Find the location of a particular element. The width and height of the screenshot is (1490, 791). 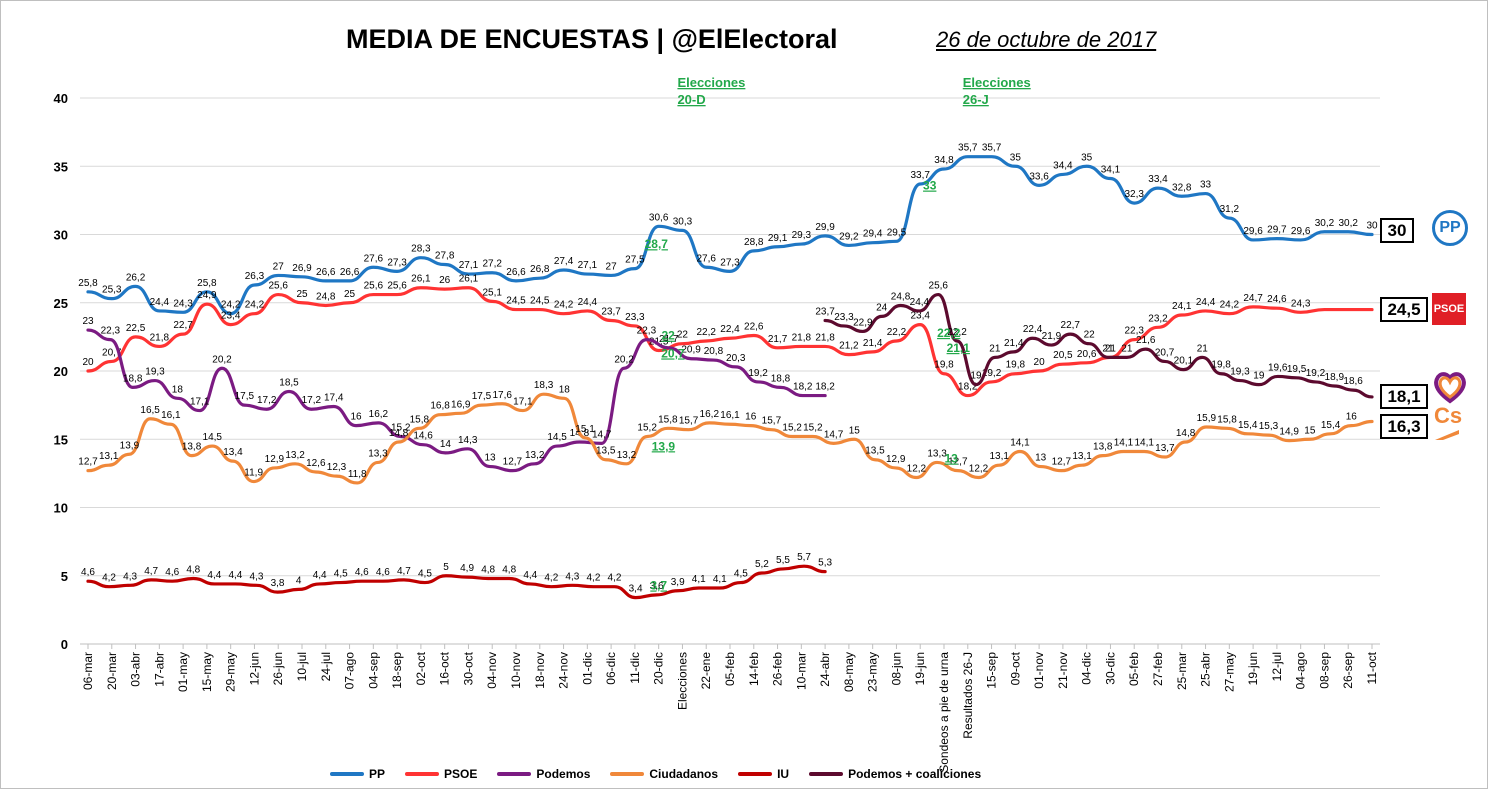

x-tick-label: 06-dic is located at coordinates (611, 668).